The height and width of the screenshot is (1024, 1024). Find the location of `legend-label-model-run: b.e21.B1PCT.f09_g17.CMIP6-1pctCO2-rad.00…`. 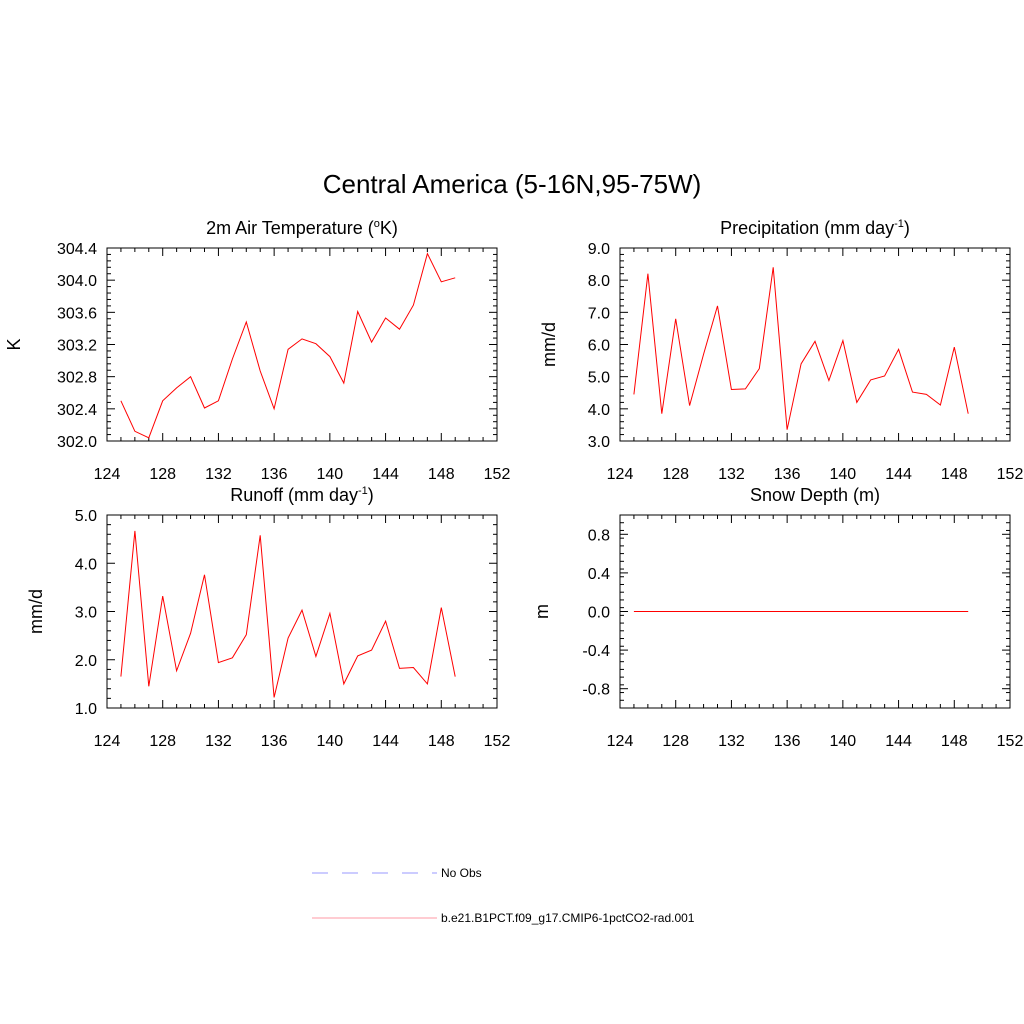

legend-label-model-run: b.e21.B1PCT.f09_g17.CMIP6-1pctCO2-rad.00… is located at coordinates (568, 918).